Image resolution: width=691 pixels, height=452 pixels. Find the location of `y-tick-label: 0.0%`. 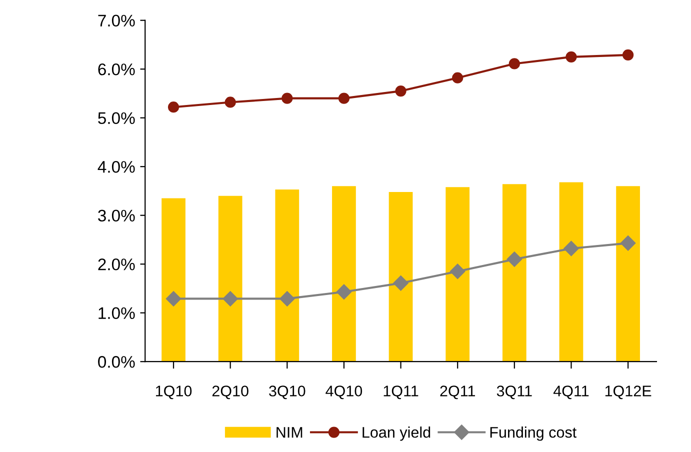

y-tick-label: 0.0% is located at coordinates (116, 362).